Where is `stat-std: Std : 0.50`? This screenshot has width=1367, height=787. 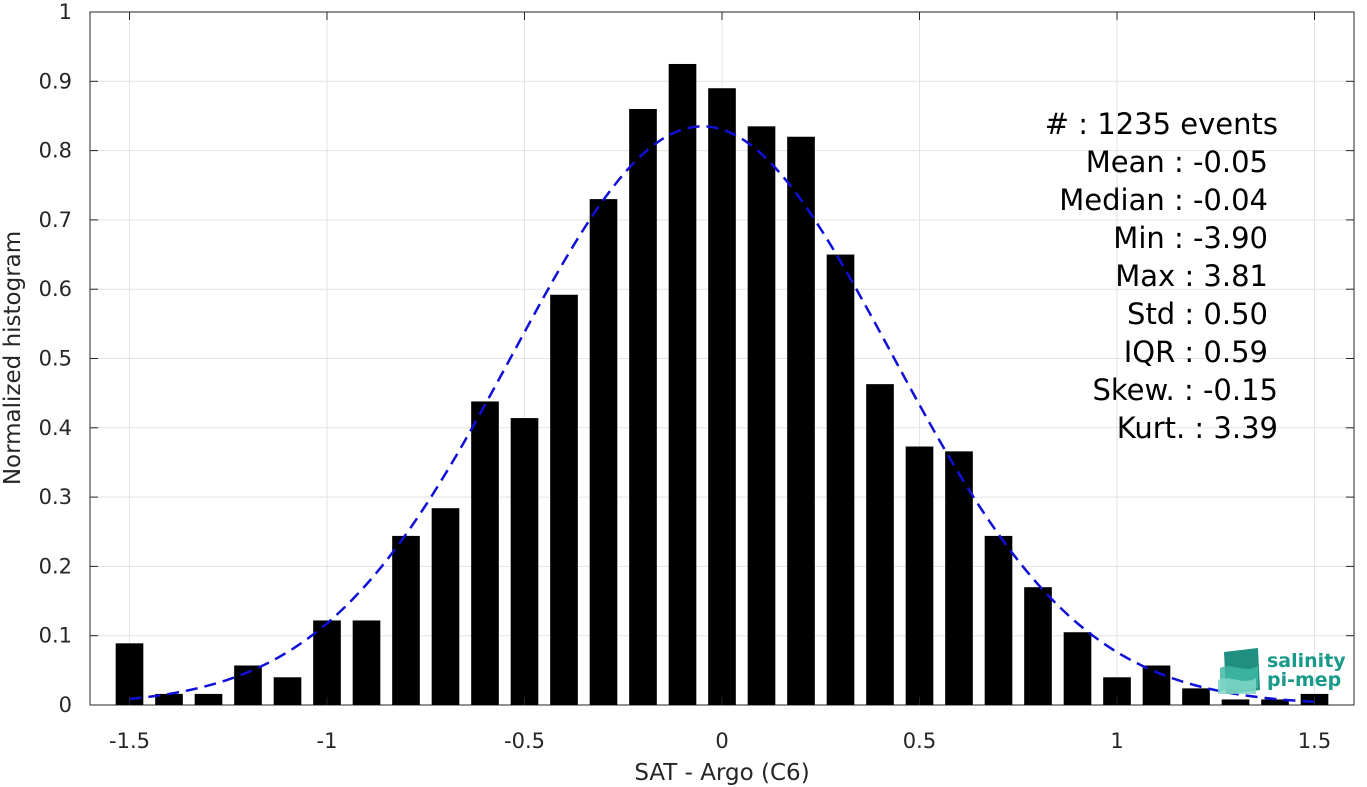
stat-std: Std : 0.50 is located at coordinates (1197, 314).